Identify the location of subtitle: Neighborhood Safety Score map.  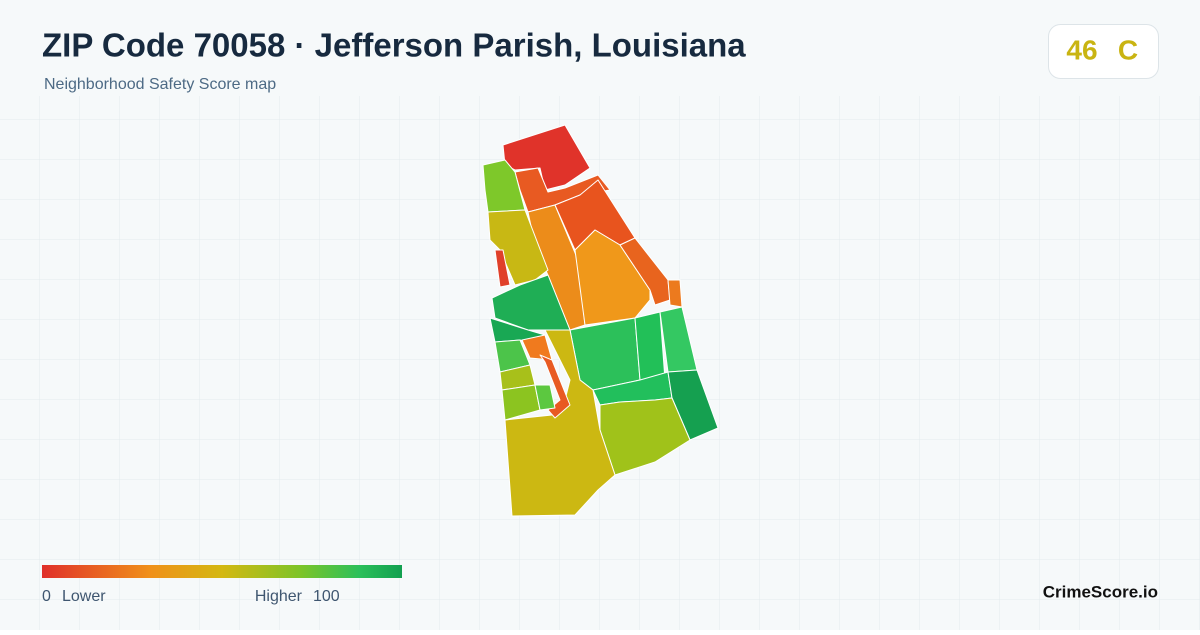
(160, 84).